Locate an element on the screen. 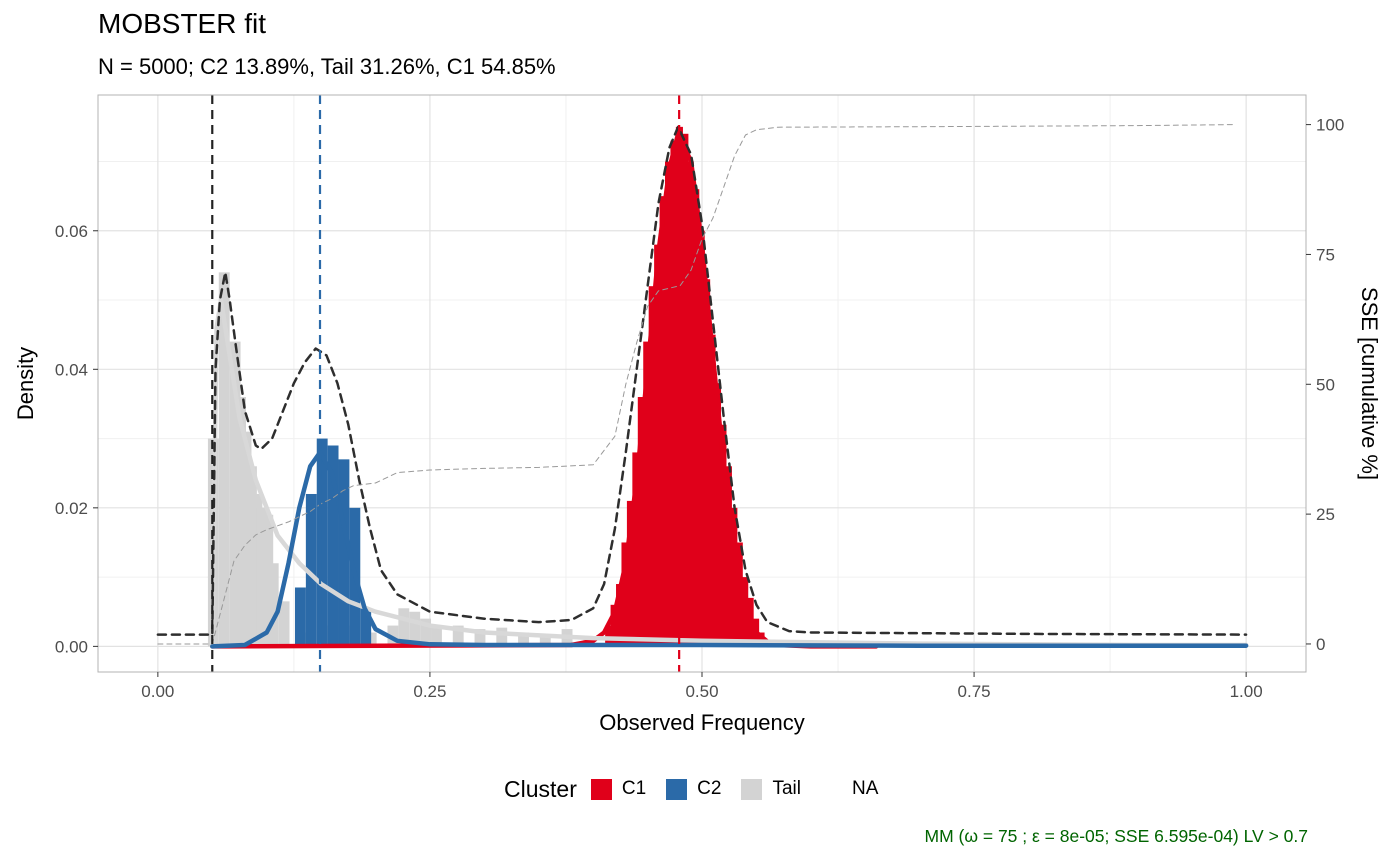 This screenshot has width=1400, height=866. legend-label-c2: C2 is located at coordinates (709, 788).